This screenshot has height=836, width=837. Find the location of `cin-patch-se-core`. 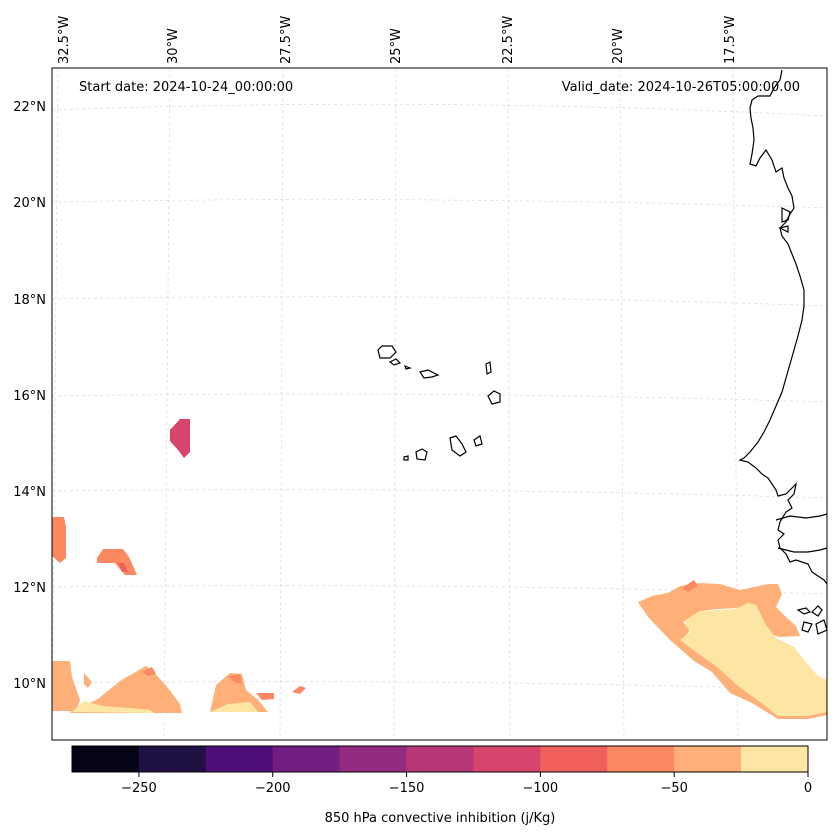

cin-patch-se-core is located at coordinates (690, 586).